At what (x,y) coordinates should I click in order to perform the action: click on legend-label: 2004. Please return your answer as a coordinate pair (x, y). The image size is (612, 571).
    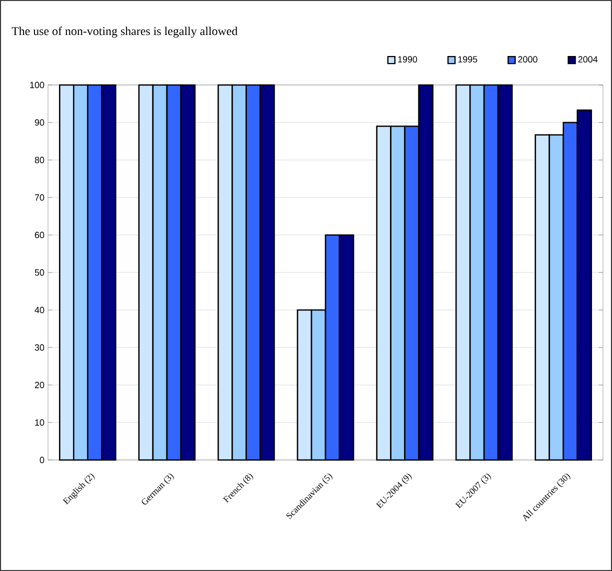
    Looking at the image, I should click on (588, 59).